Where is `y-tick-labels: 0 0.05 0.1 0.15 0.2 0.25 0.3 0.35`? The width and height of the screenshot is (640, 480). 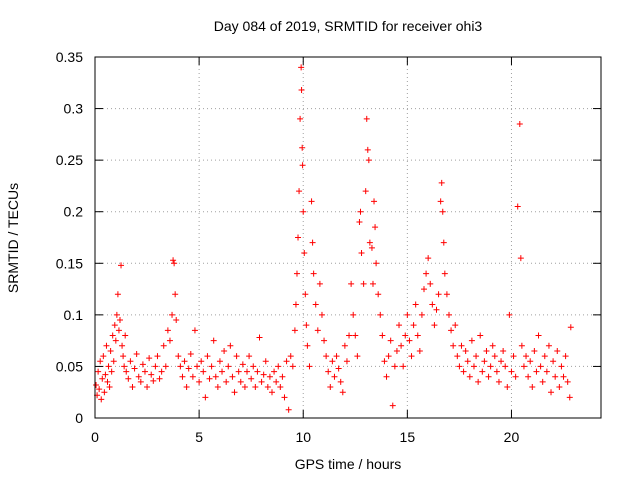
y-tick-labels: 0 0.05 0.1 0.15 0.2 0.25 0.3 0.35 is located at coordinates (69, 237).